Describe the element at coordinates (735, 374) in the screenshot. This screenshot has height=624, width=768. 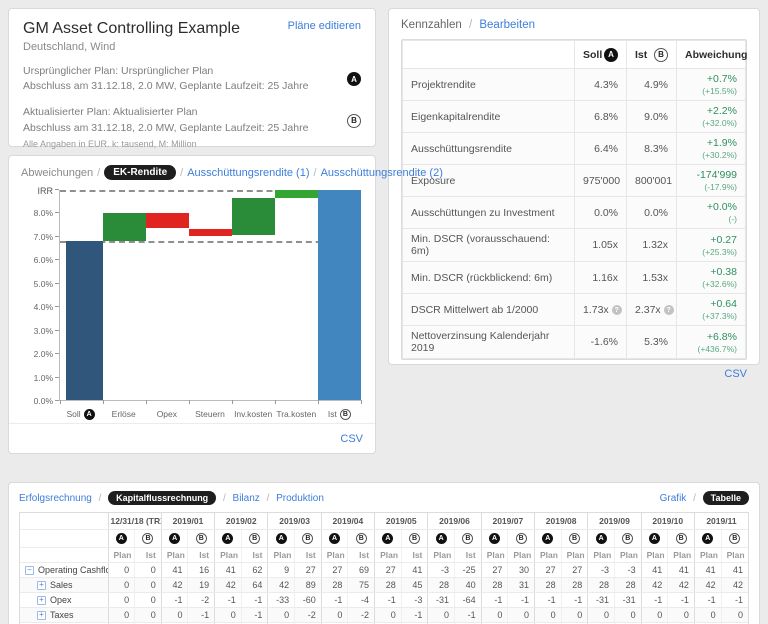
I see `kpi-csv-link: CSV` at that location.